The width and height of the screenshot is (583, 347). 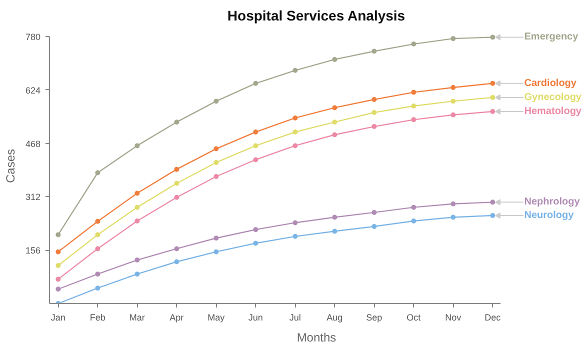 I want to click on y-tick-label: 468, so click(x=33, y=143).